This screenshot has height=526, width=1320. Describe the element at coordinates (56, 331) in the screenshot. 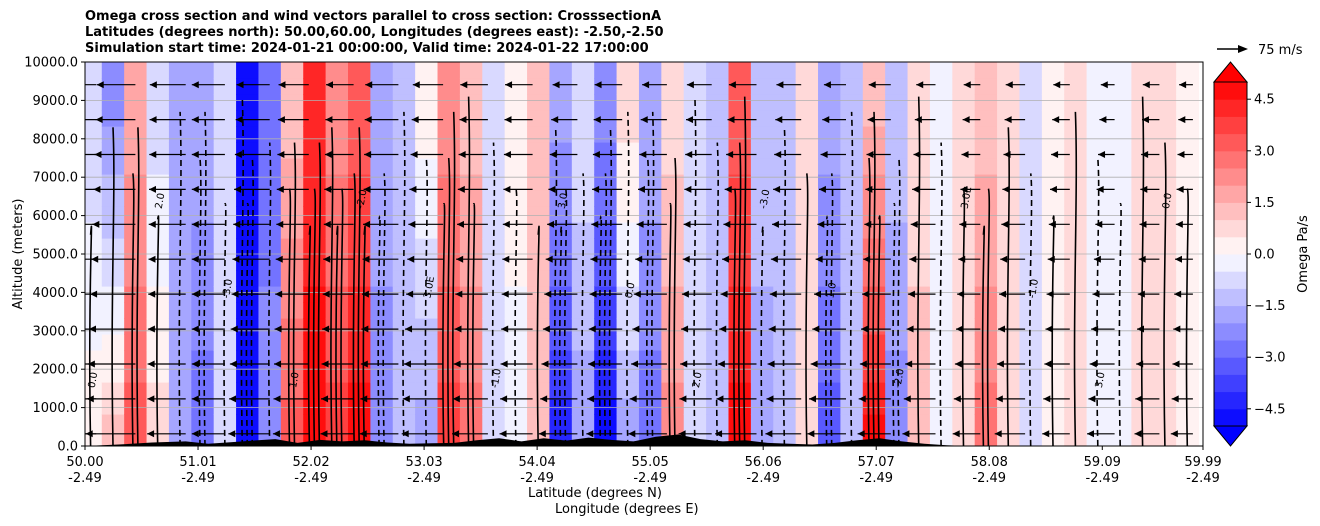

I see `y-tick-label: 3000.0` at that location.